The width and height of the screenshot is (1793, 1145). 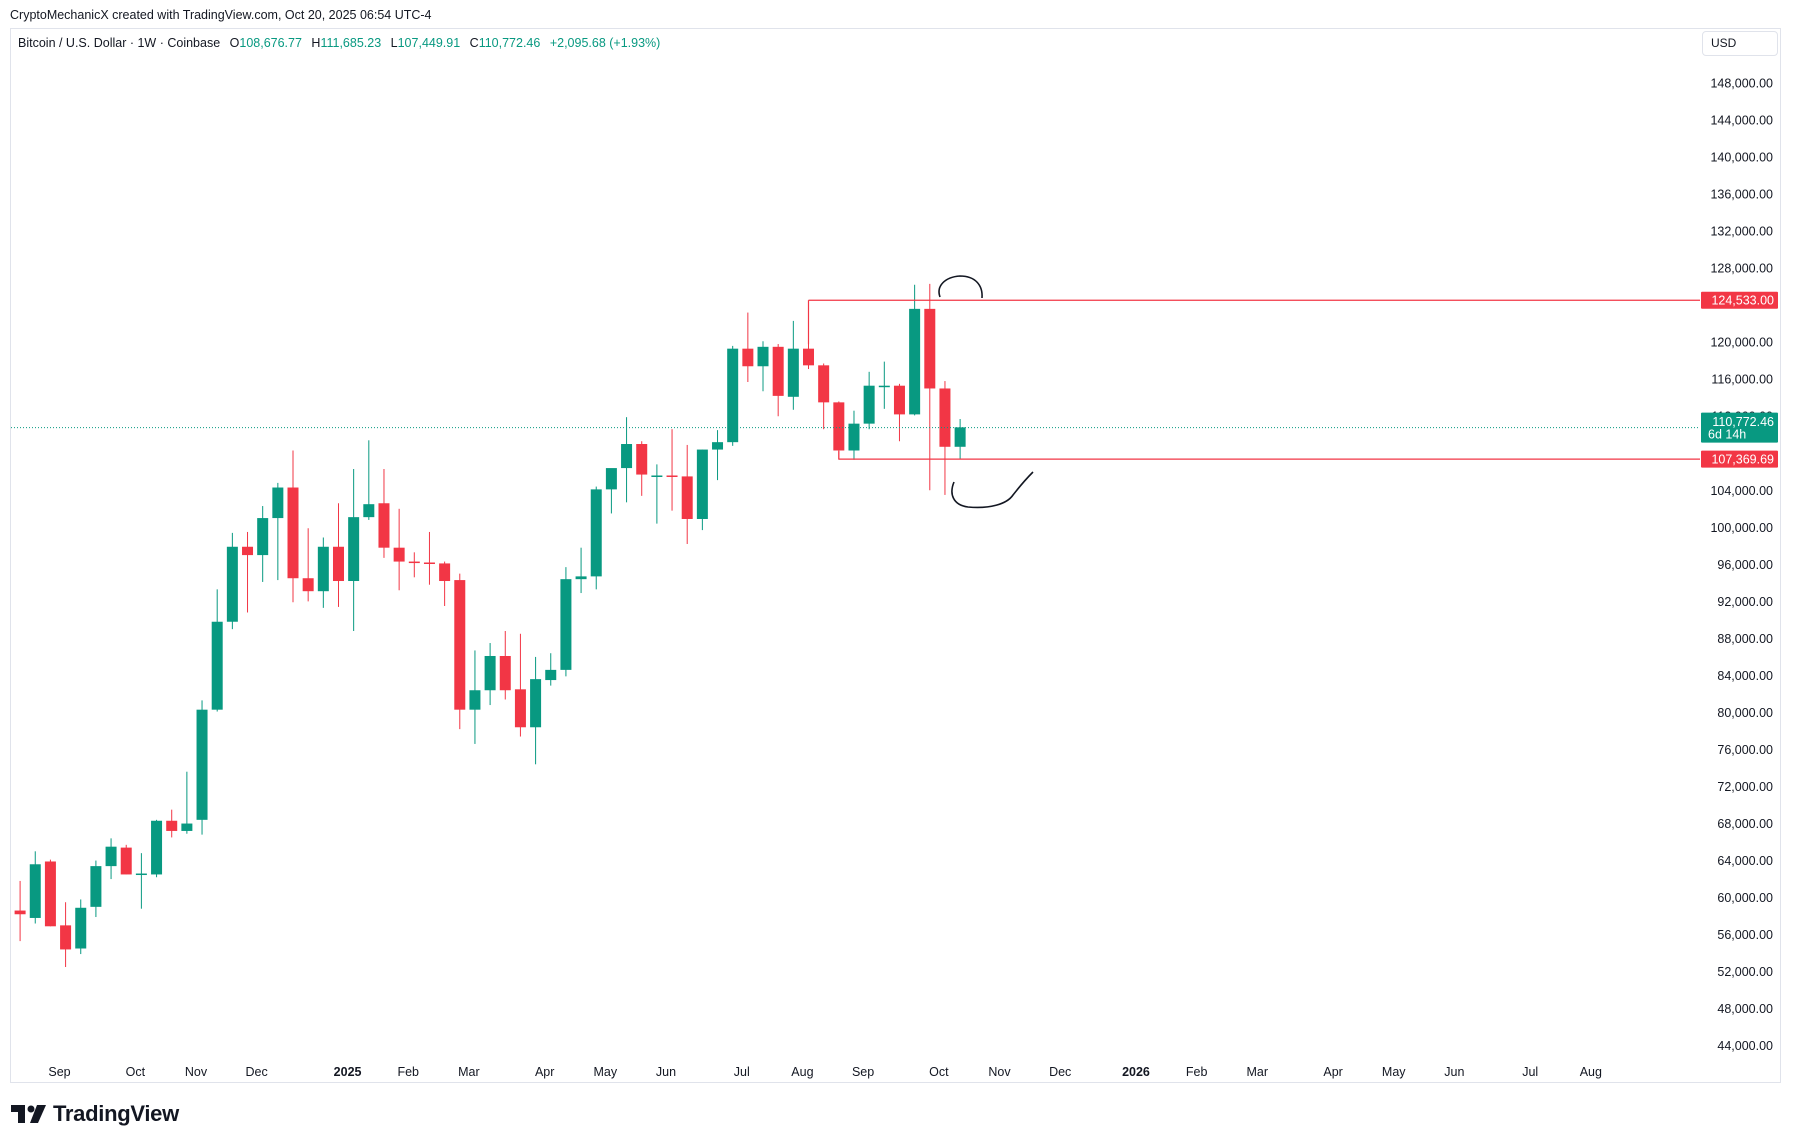 What do you see at coordinates (95, 1114) in the screenshot?
I see `tradingview-logo: TradingView` at bounding box center [95, 1114].